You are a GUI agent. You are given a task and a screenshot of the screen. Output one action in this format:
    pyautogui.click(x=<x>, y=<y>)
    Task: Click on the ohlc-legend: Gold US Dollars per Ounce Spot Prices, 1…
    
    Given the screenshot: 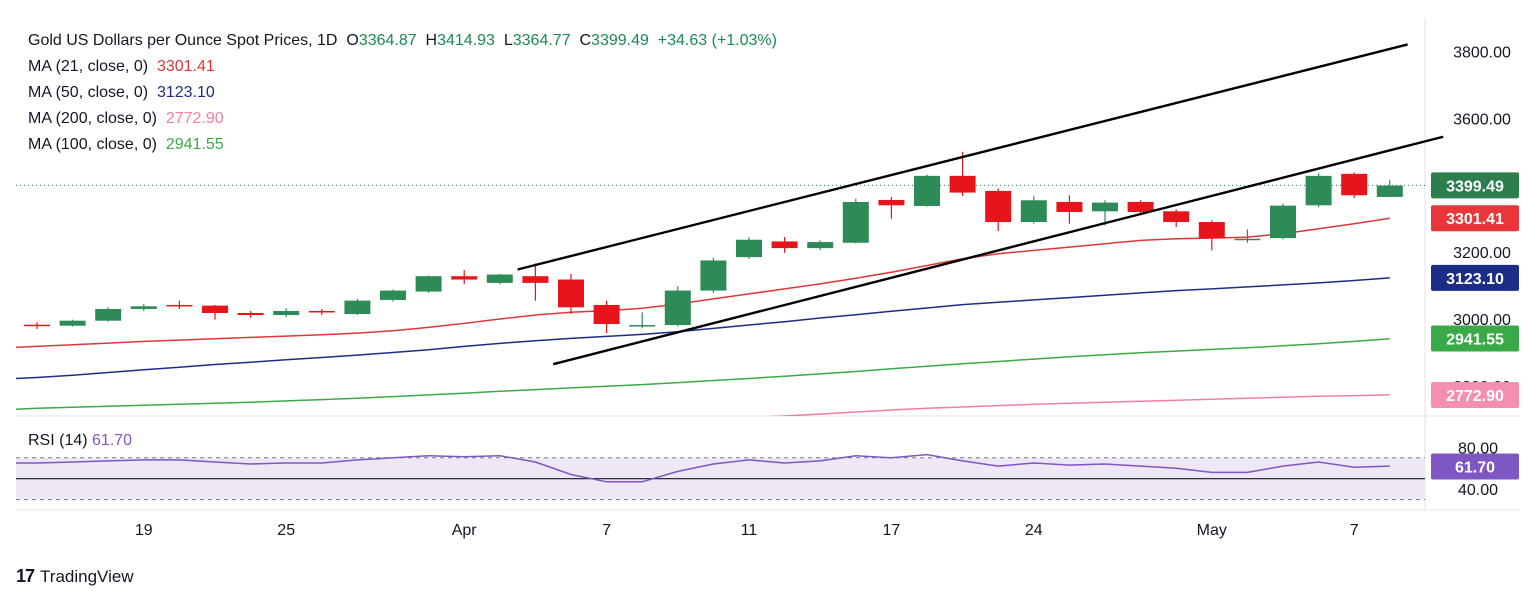 What is the action you would take?
    pyautogui.click(x=402, y=41)
    